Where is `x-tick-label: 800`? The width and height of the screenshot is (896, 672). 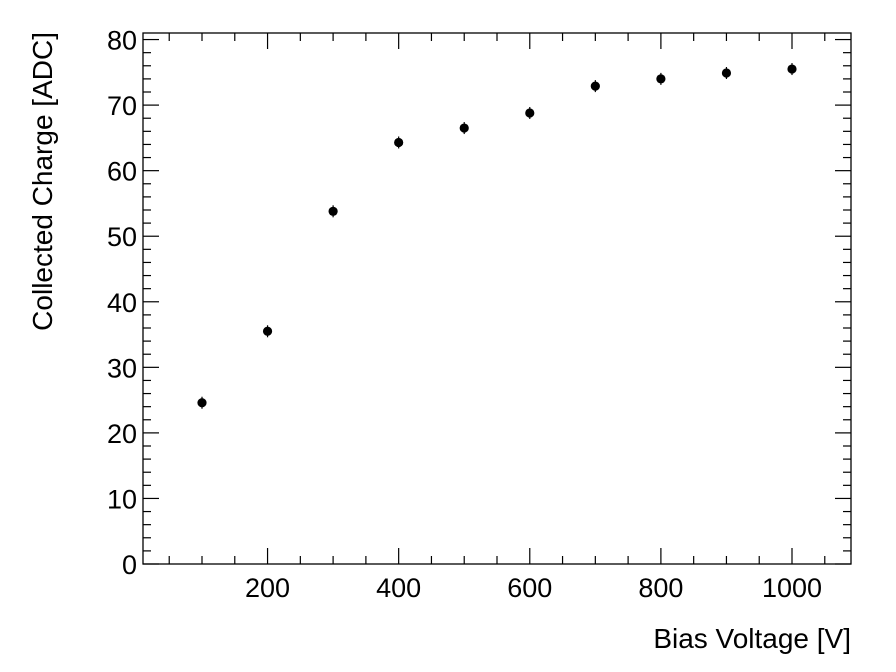 x-tick-label: 800 is located at coordinates (660, 588).